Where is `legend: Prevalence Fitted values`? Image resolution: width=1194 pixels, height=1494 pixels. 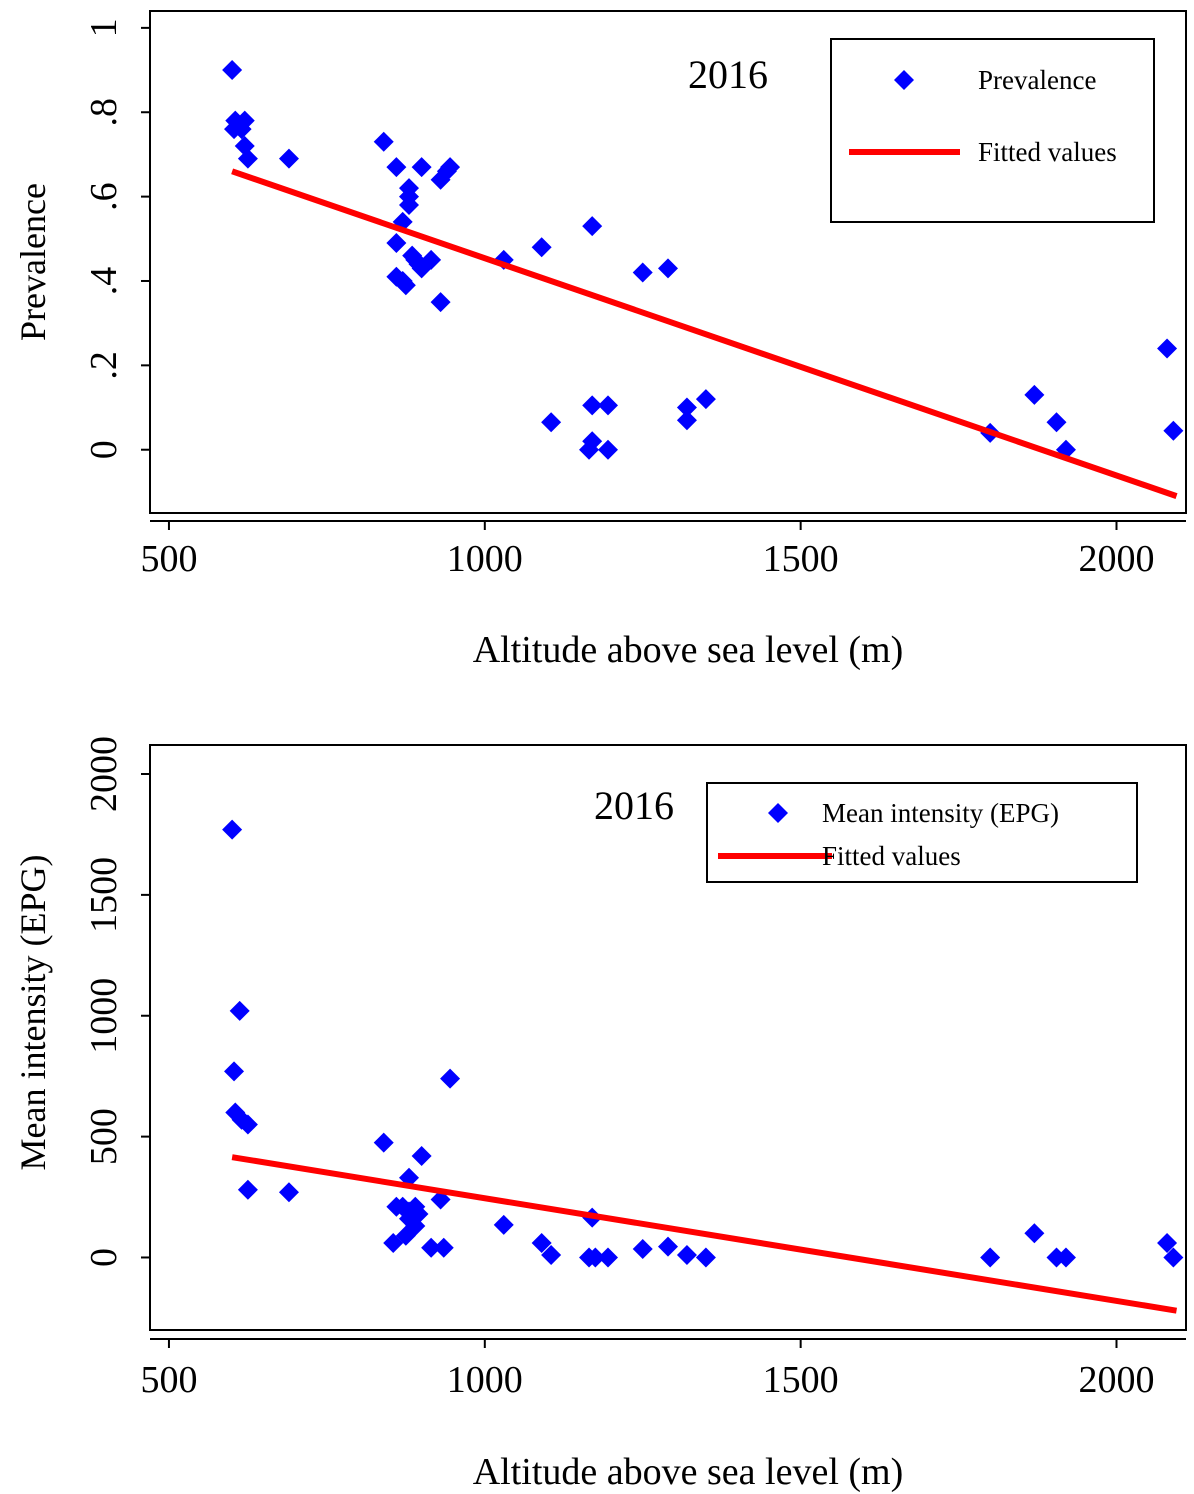 legend: Prevalence Fitted values is located at coordinates (992, 130).